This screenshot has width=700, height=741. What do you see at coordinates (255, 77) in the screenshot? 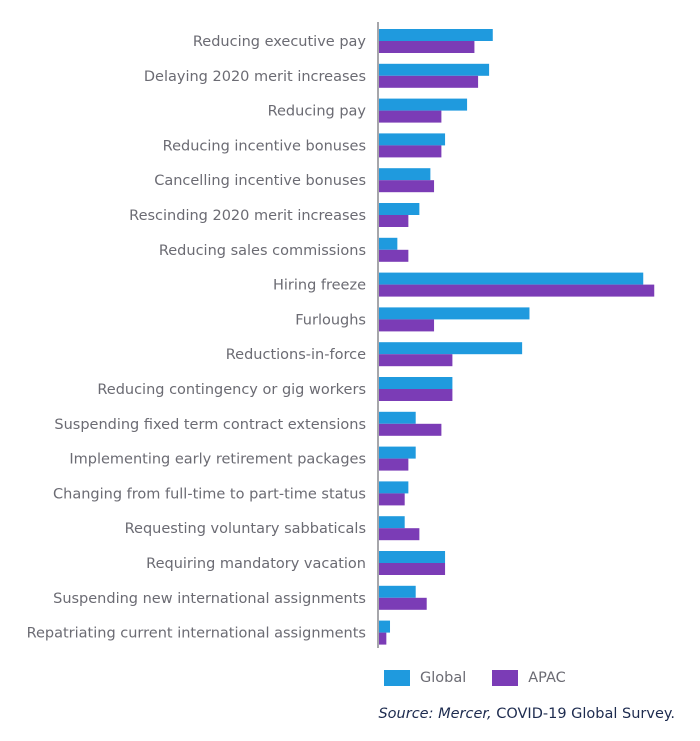
I see `category-label: Delaying 2020 merit increases` at bounding box center [255, 77].